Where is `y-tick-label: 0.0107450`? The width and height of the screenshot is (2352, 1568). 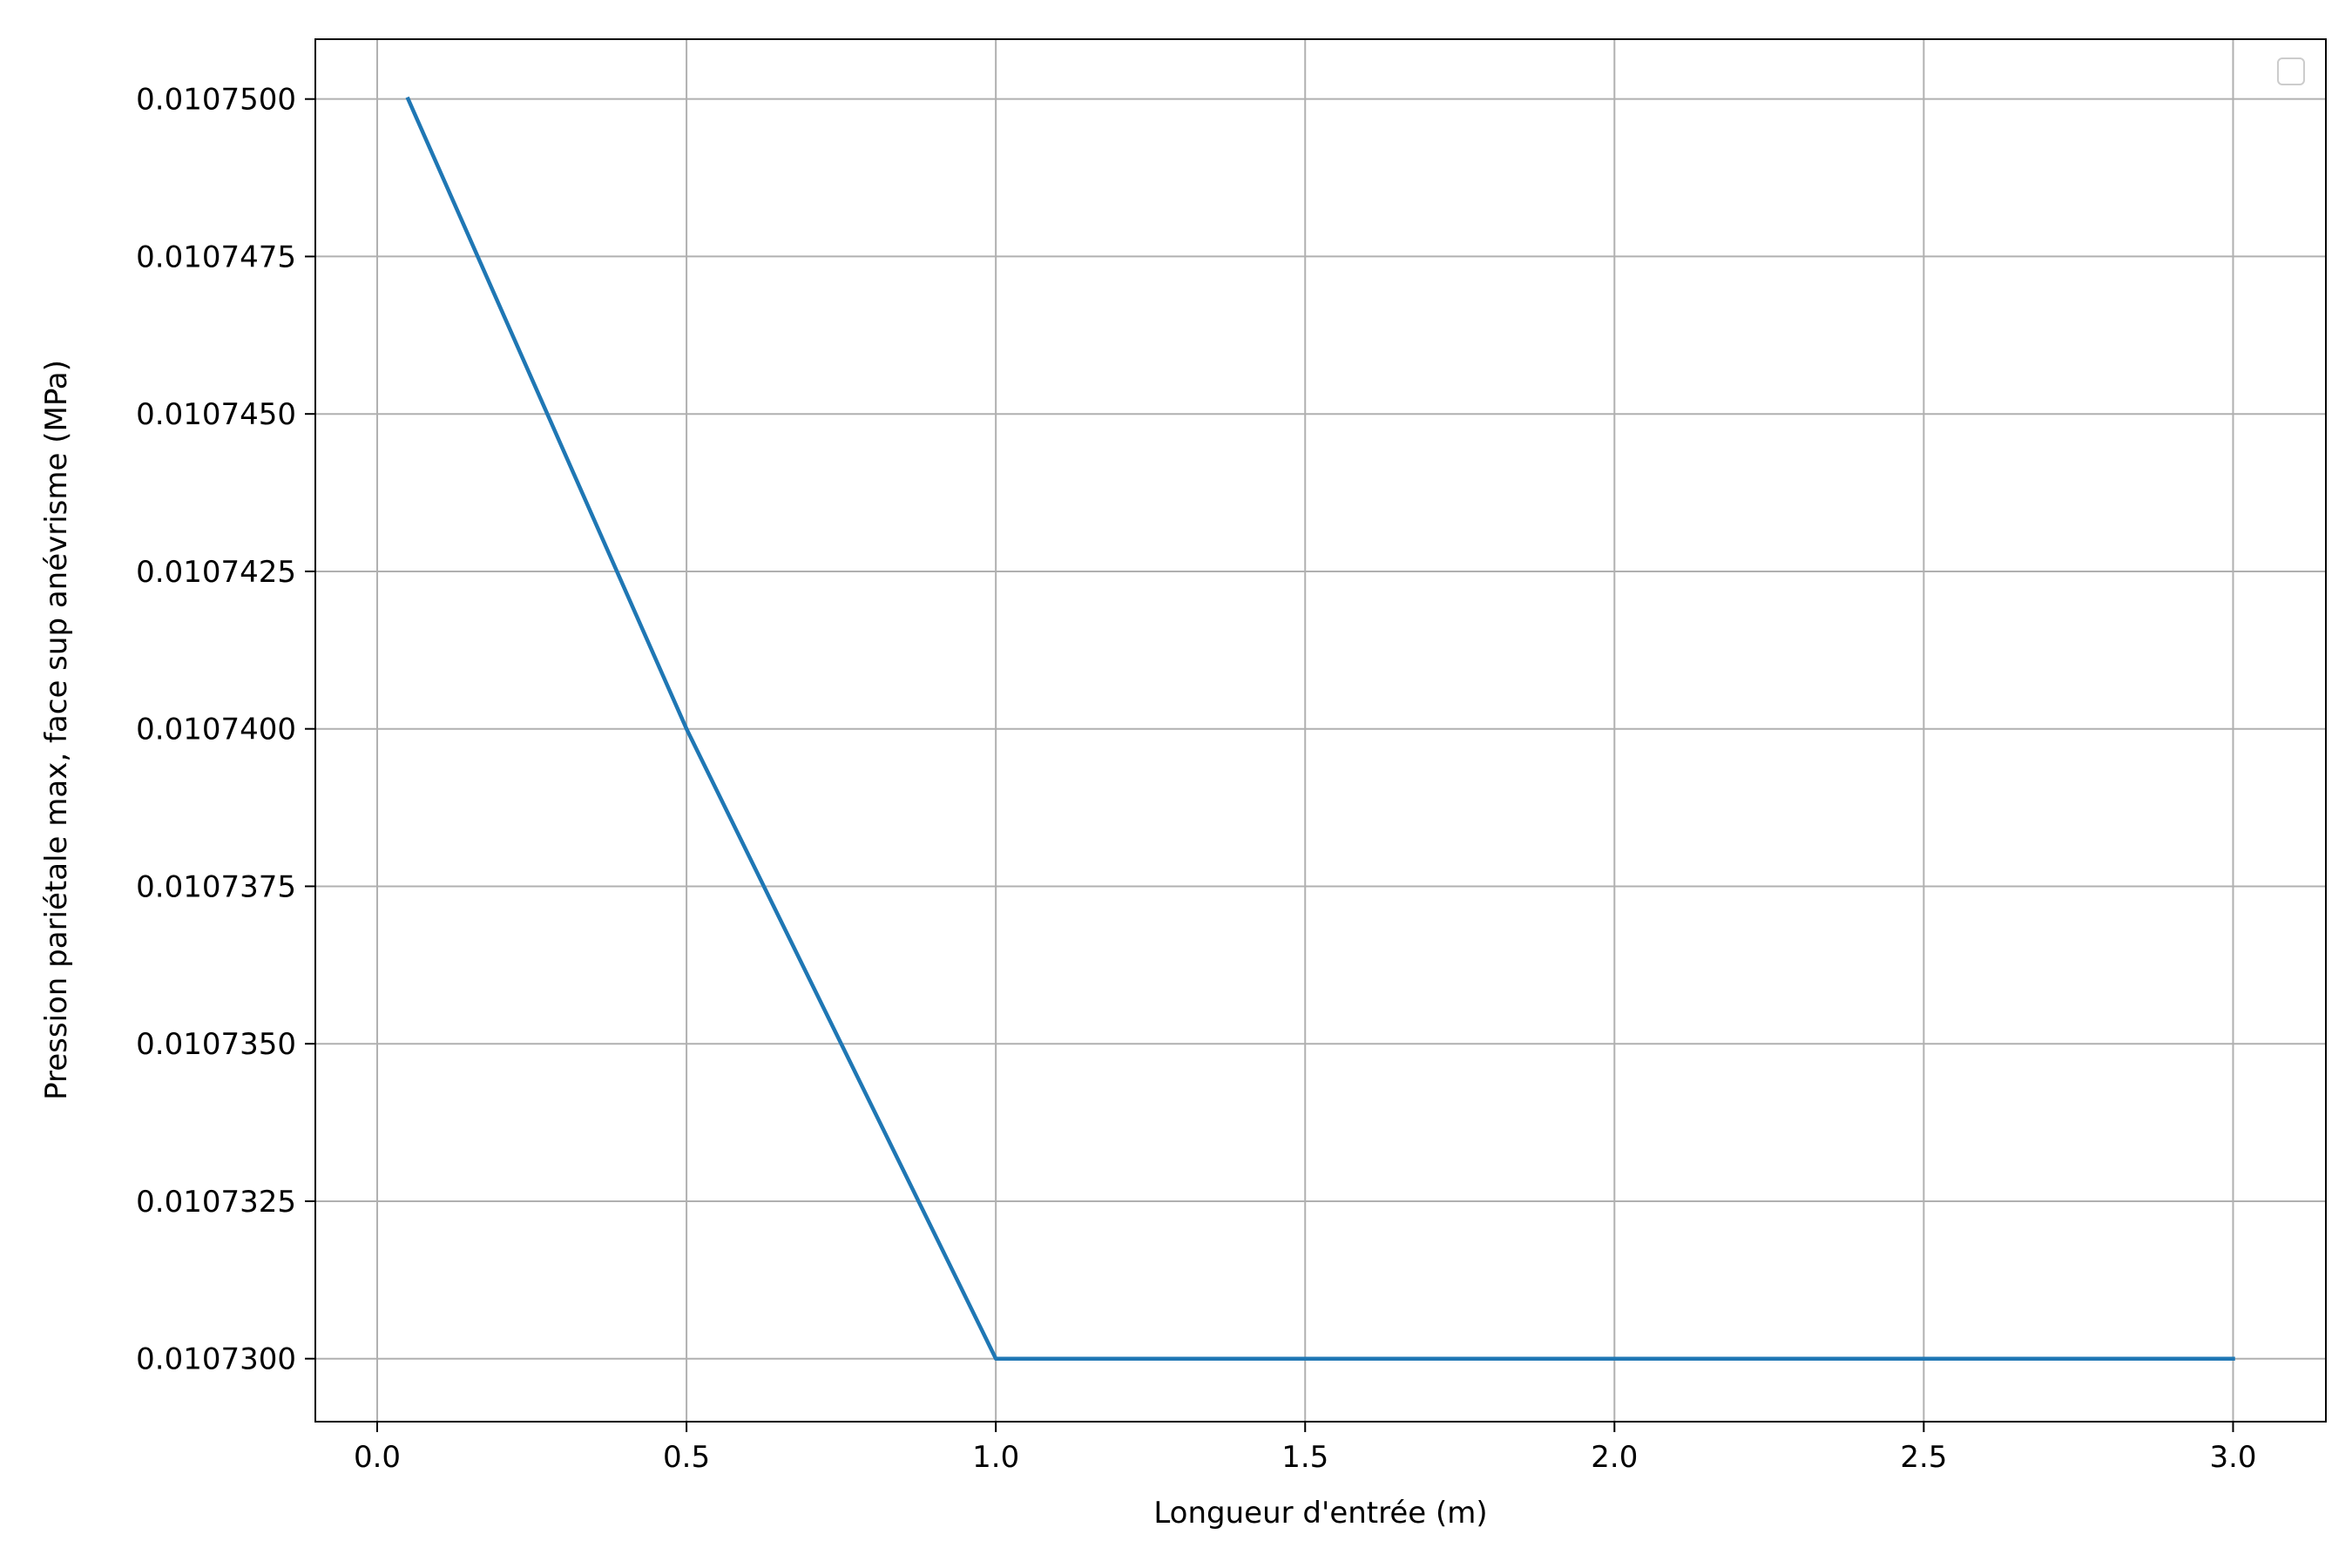 y-tick-label: 0.0107450 is located at coordinates (216, 415).